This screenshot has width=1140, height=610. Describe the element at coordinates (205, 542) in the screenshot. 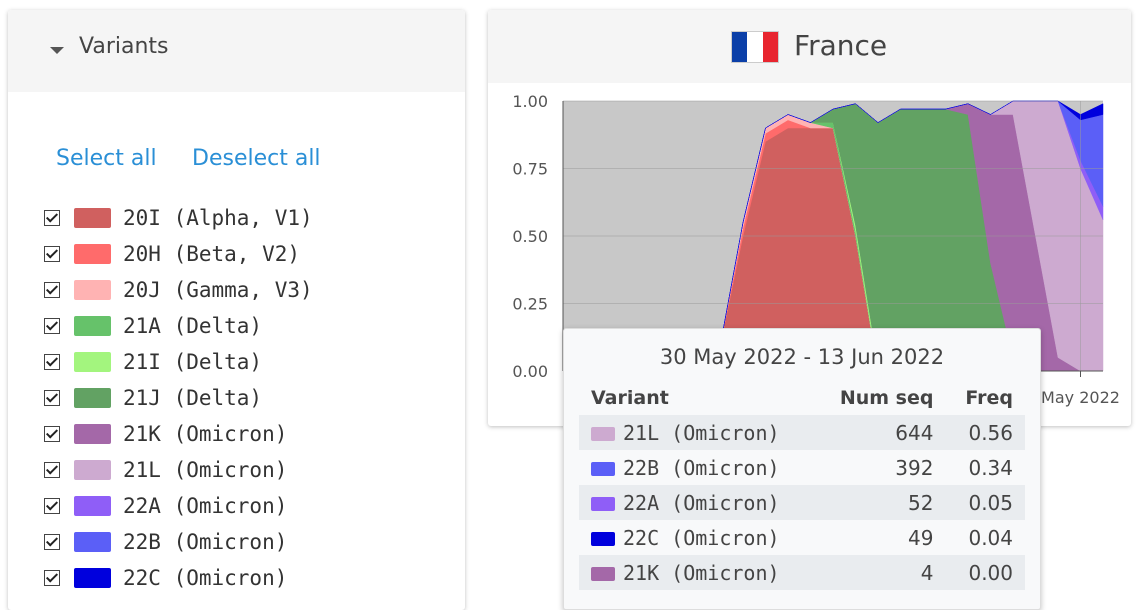

I see `variant-label: 22B (Omicron)` at that location.